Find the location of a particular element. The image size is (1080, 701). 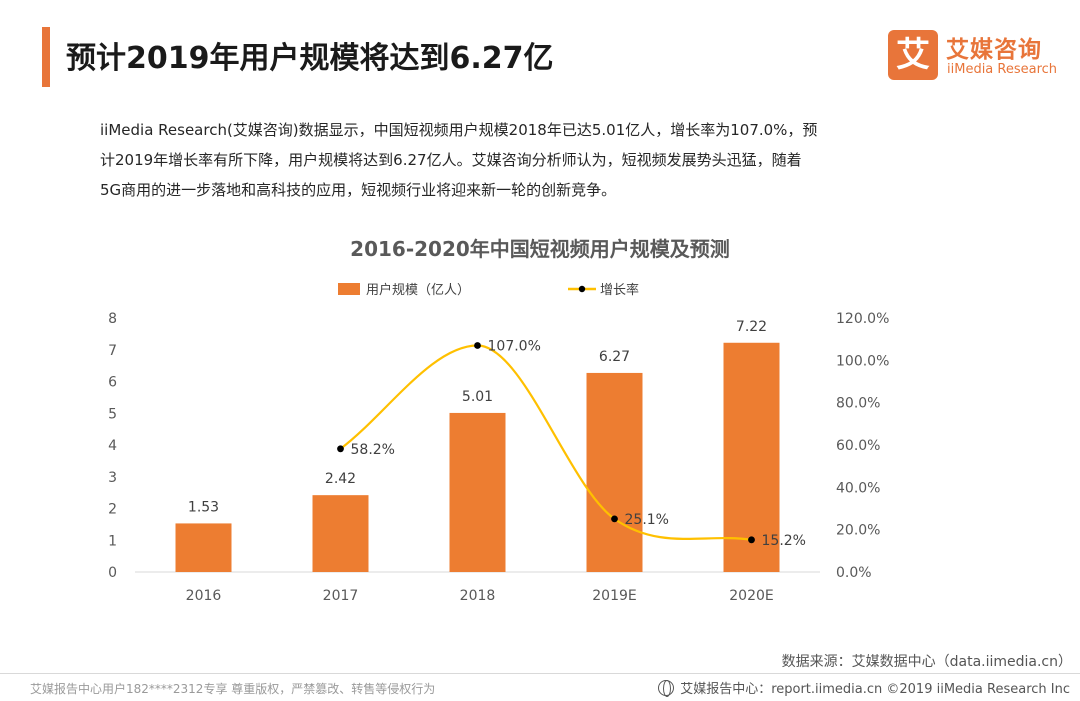

y-tick-label: 0 is located at coordinates (112, 573).